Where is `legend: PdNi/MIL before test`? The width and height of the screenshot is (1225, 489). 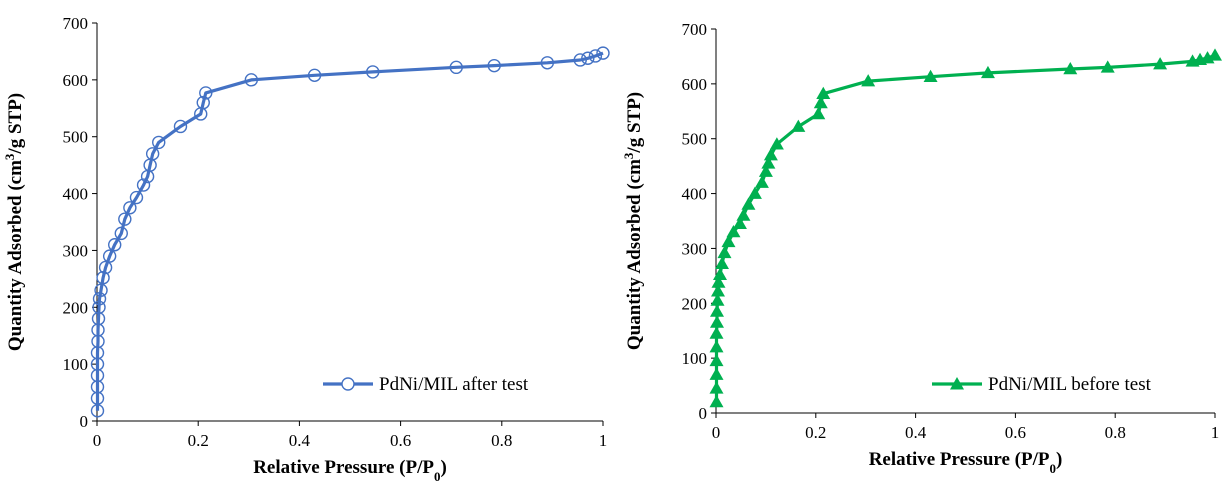
legend: PdNi/MIL before test is located at coordinates (1042, 384).